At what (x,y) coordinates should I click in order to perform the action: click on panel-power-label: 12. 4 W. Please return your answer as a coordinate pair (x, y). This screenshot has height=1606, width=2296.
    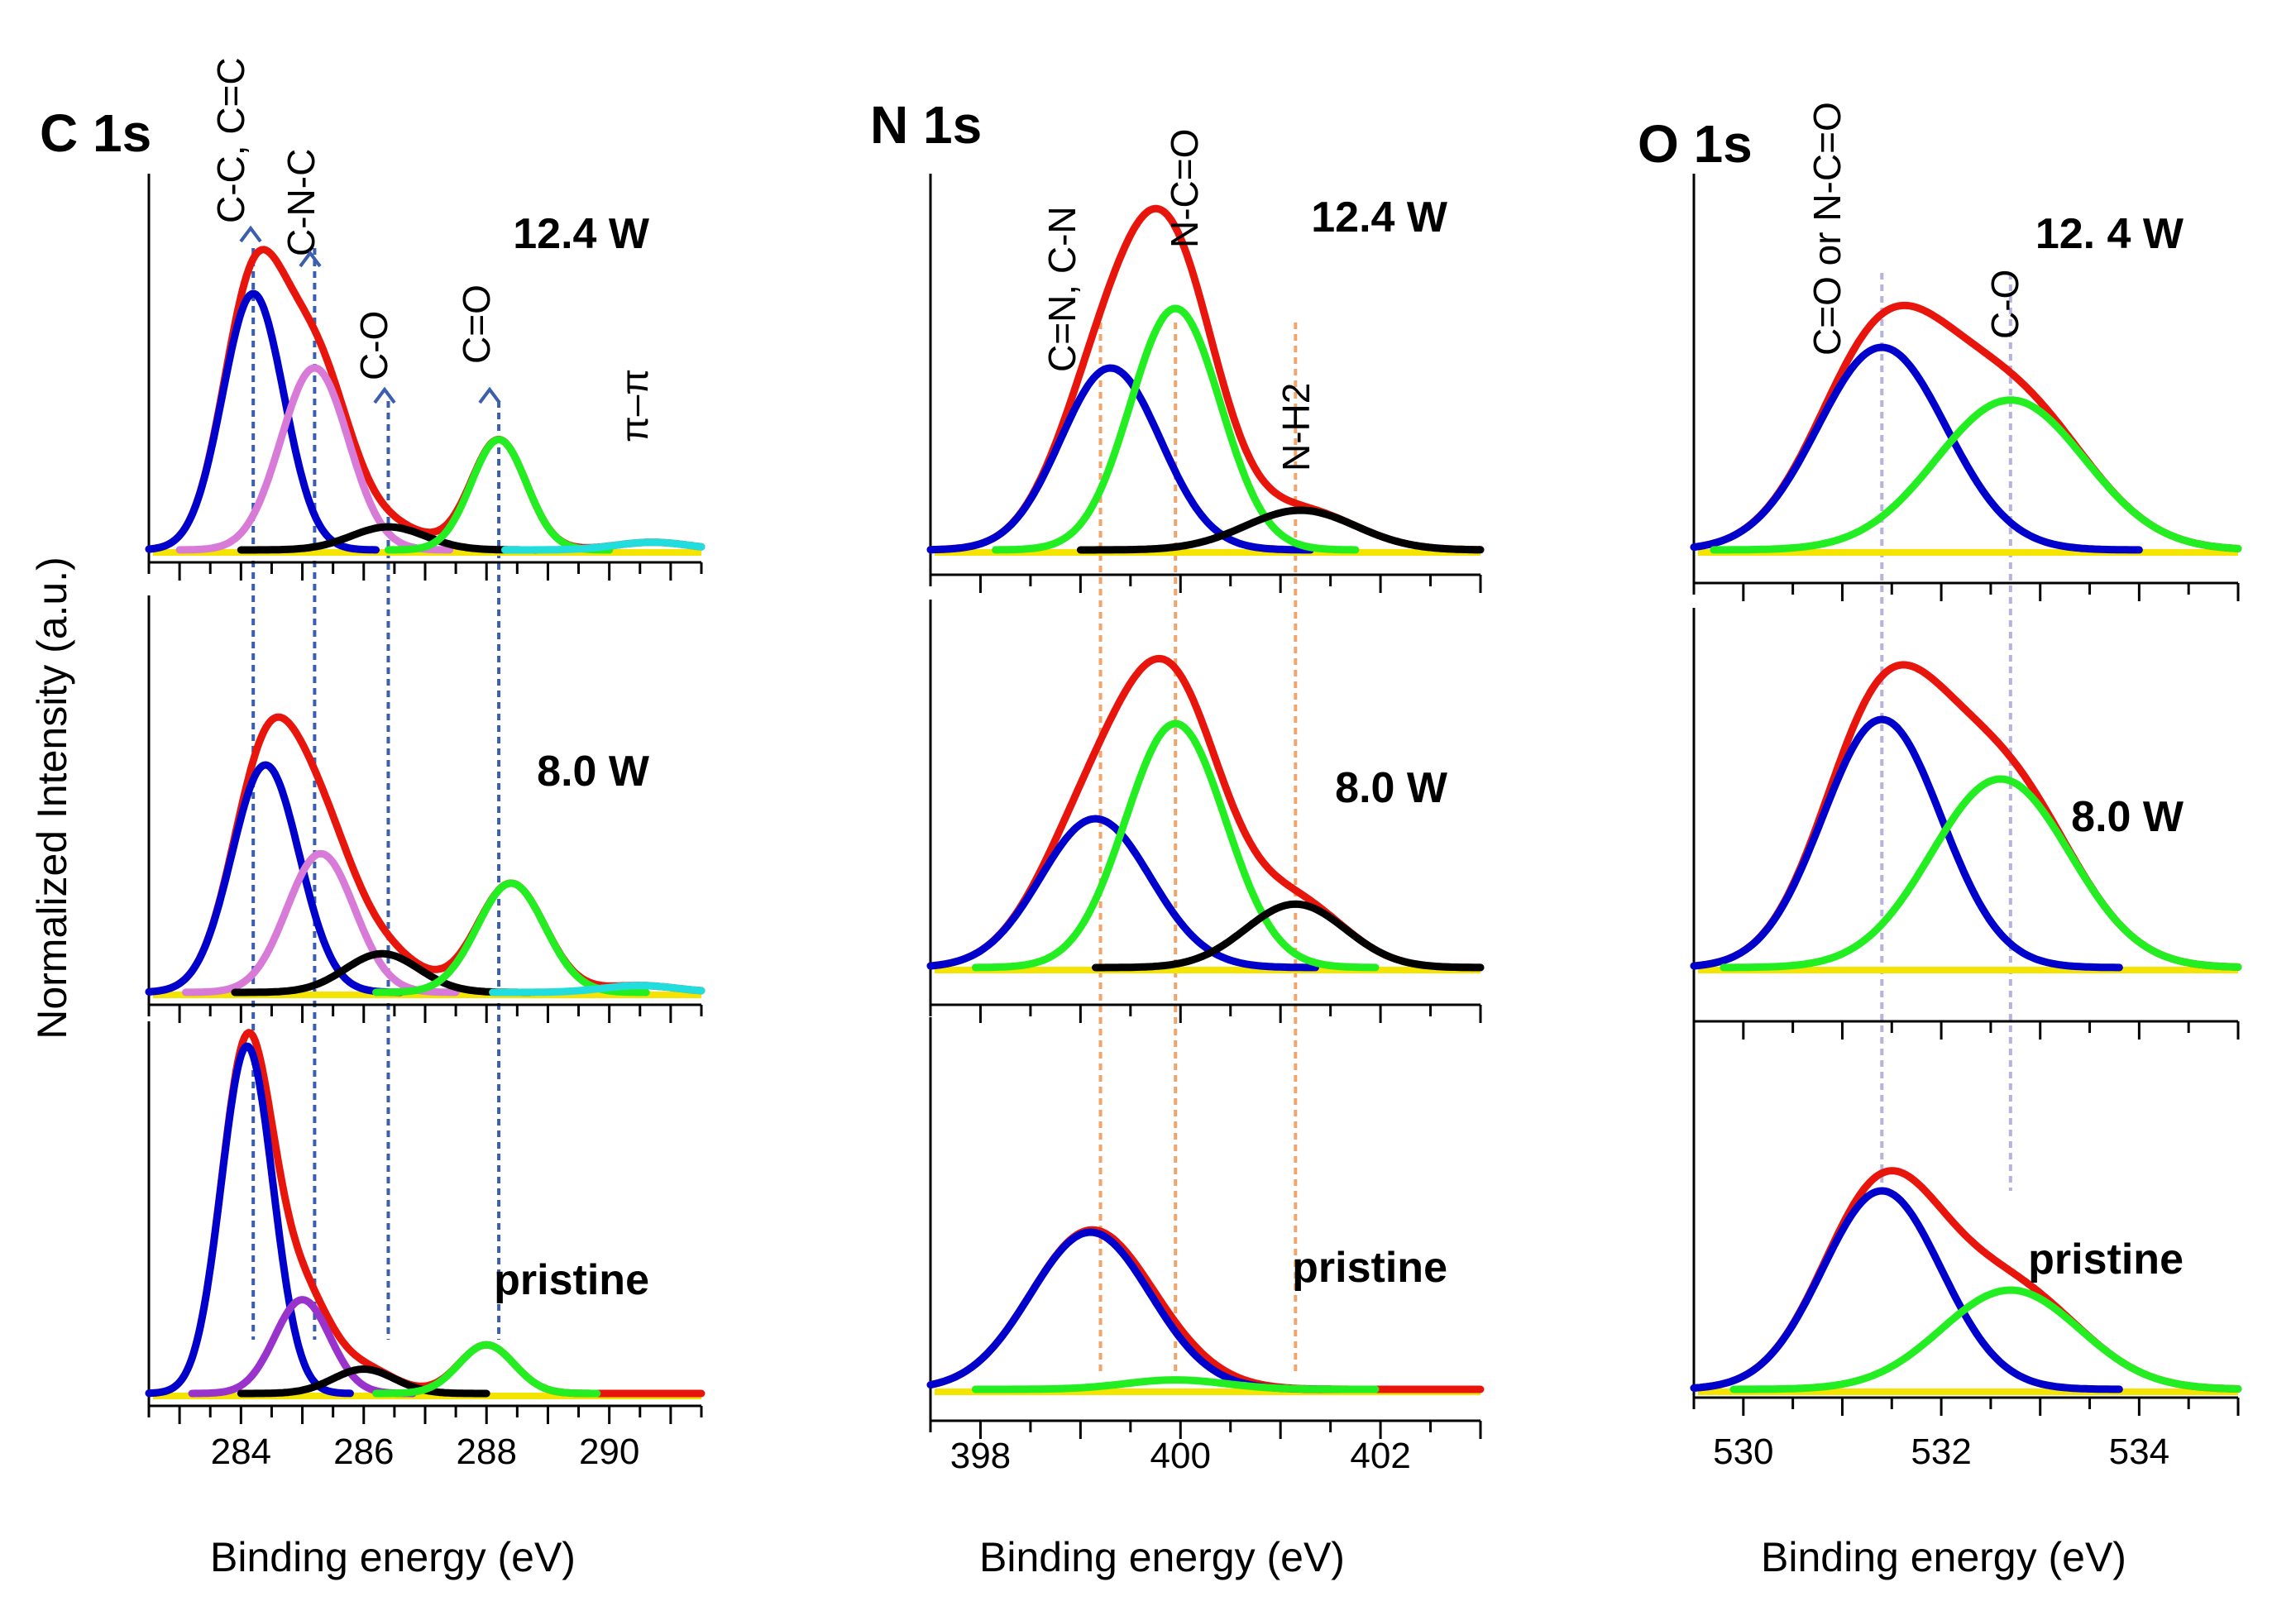
    Looking at the image, I should click on (2109, 234).